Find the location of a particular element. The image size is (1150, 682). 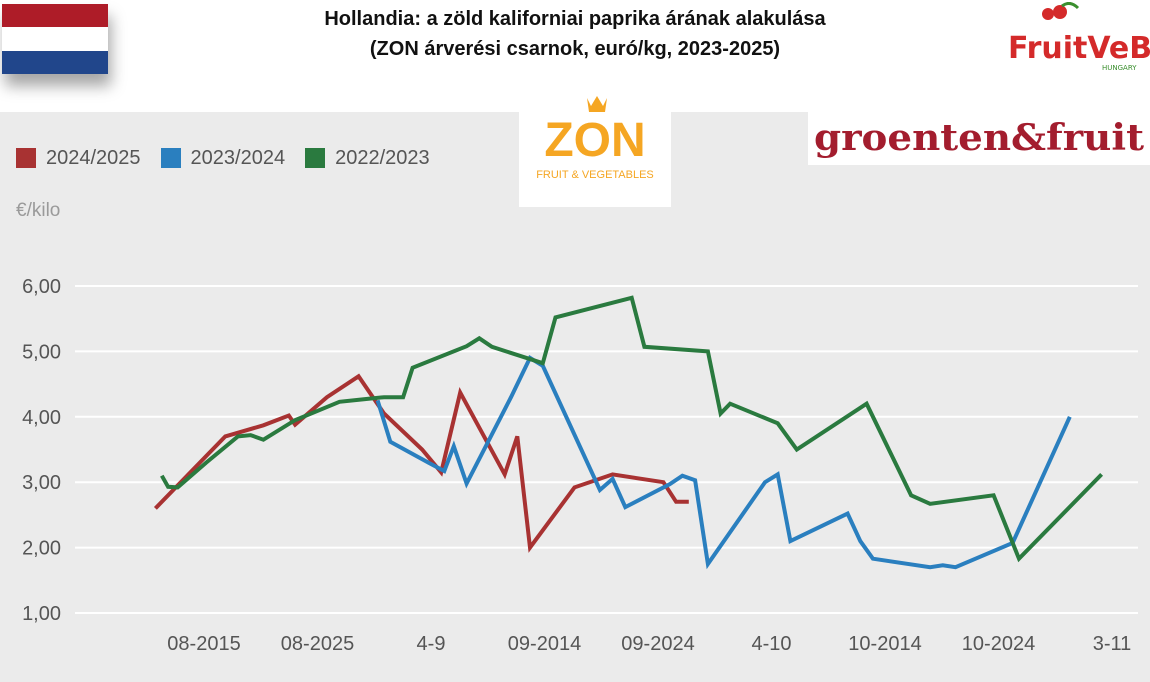

x-tick-label: 4-10 is located at coordinates (771, 644).